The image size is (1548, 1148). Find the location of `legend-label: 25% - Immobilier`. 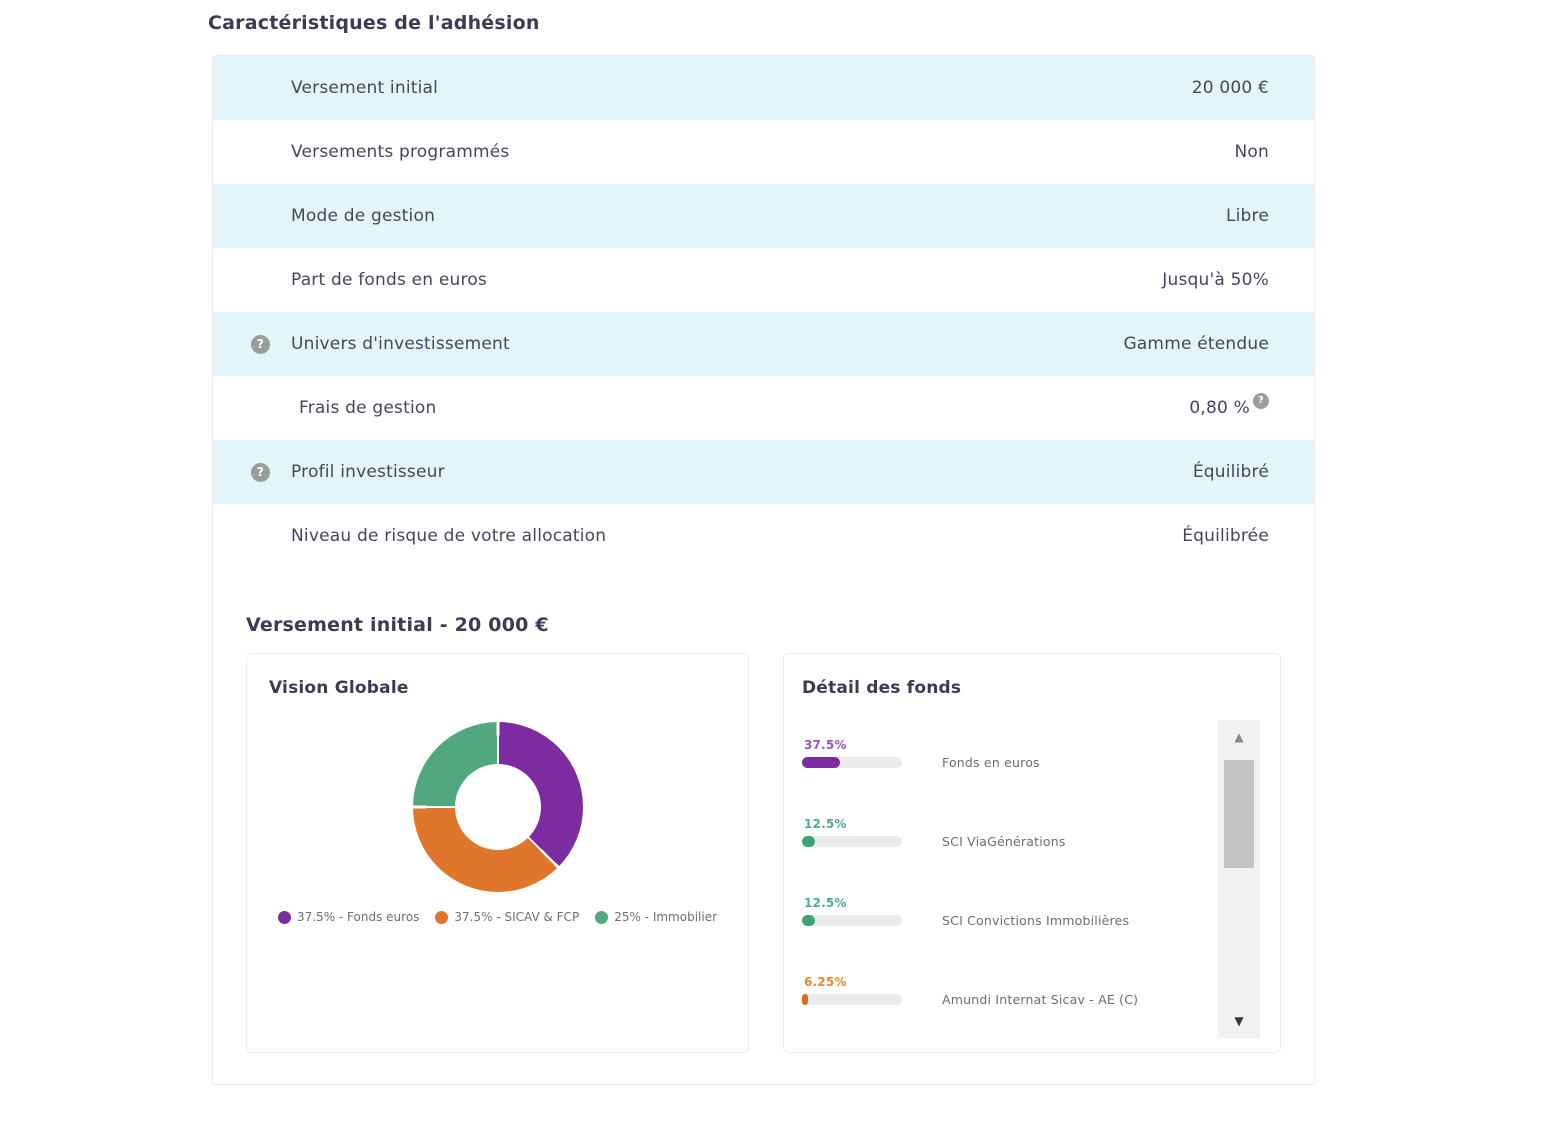

legend-label: 25% - Immobilier is located at coordinates (666, 917).